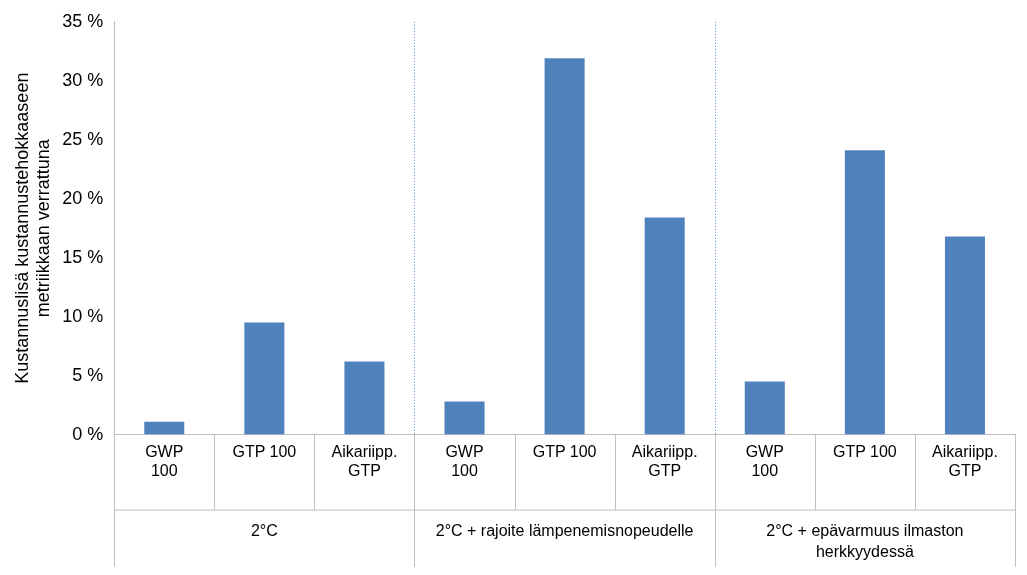  What do you see at coordinates (32, 228) in the screenshot?
I see `y-axis-title: Kustannuslisä kustannustehokkaaseen metriikkaan verrattuna` at bounding box center [32, 228].